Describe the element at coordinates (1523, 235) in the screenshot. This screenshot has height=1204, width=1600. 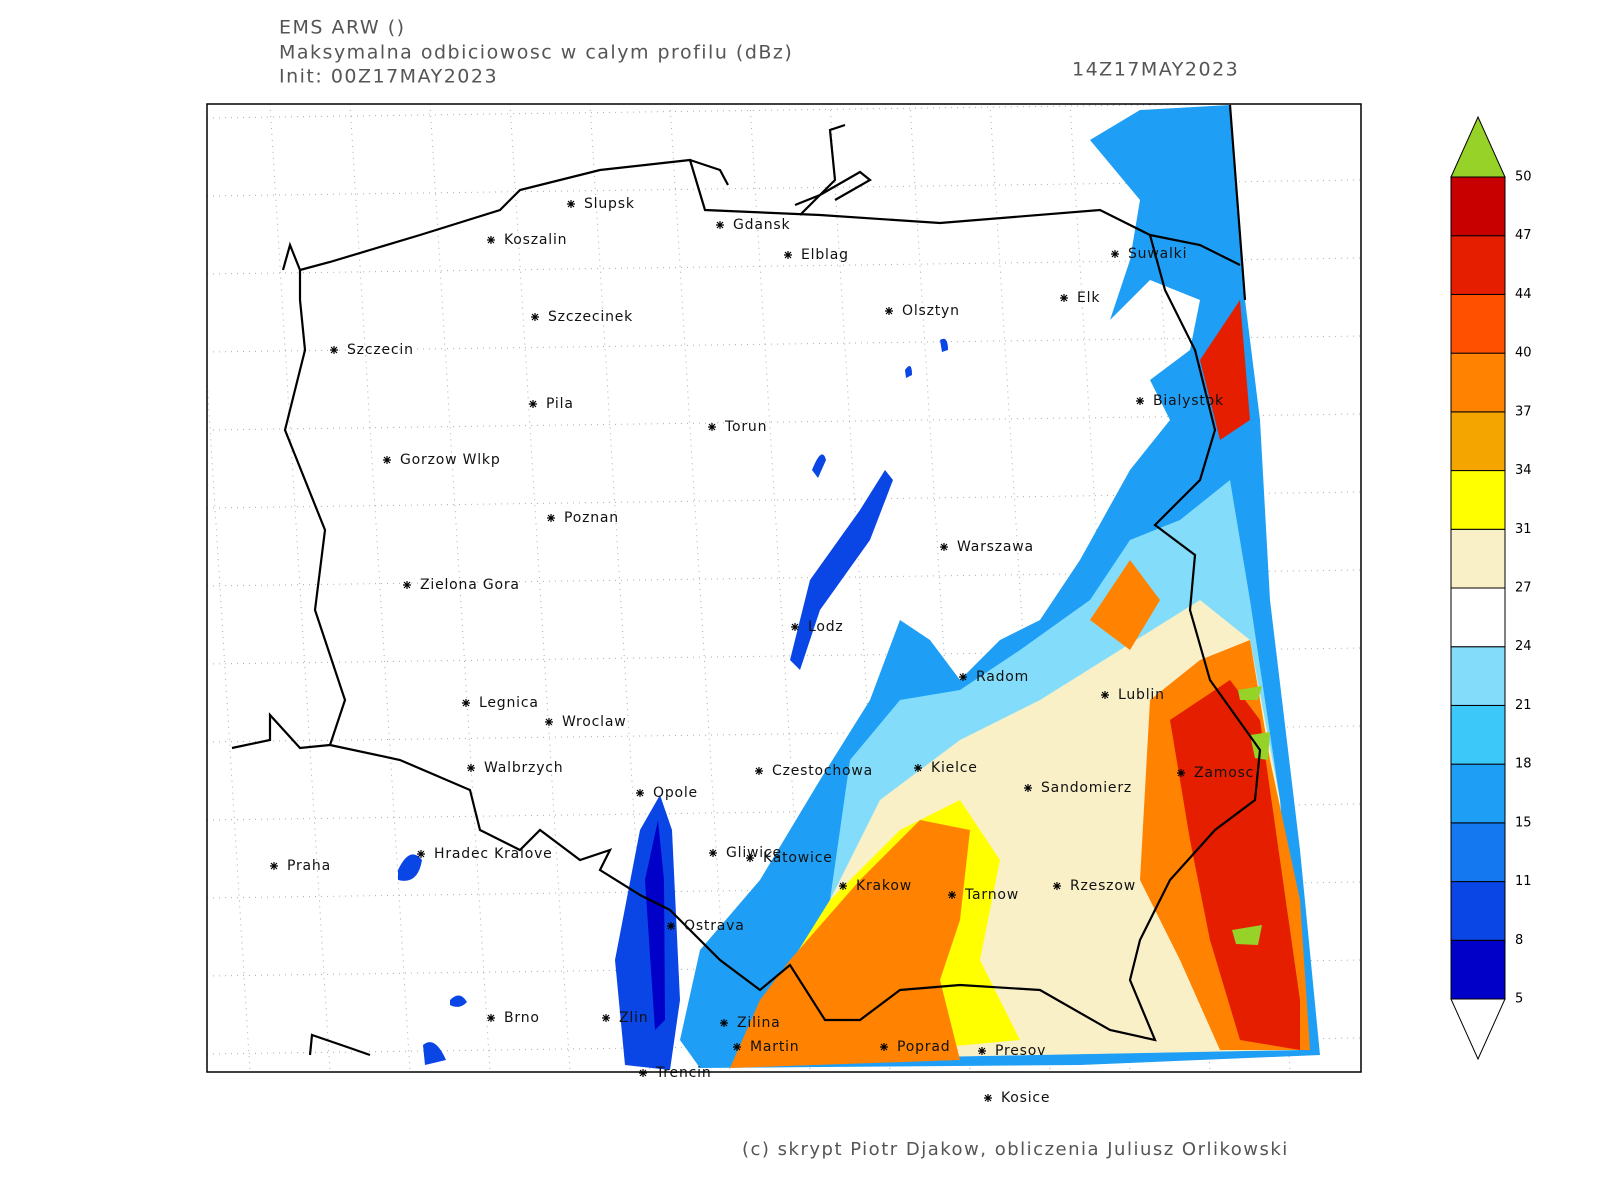
I see `colorbar-label: 47` at that location.